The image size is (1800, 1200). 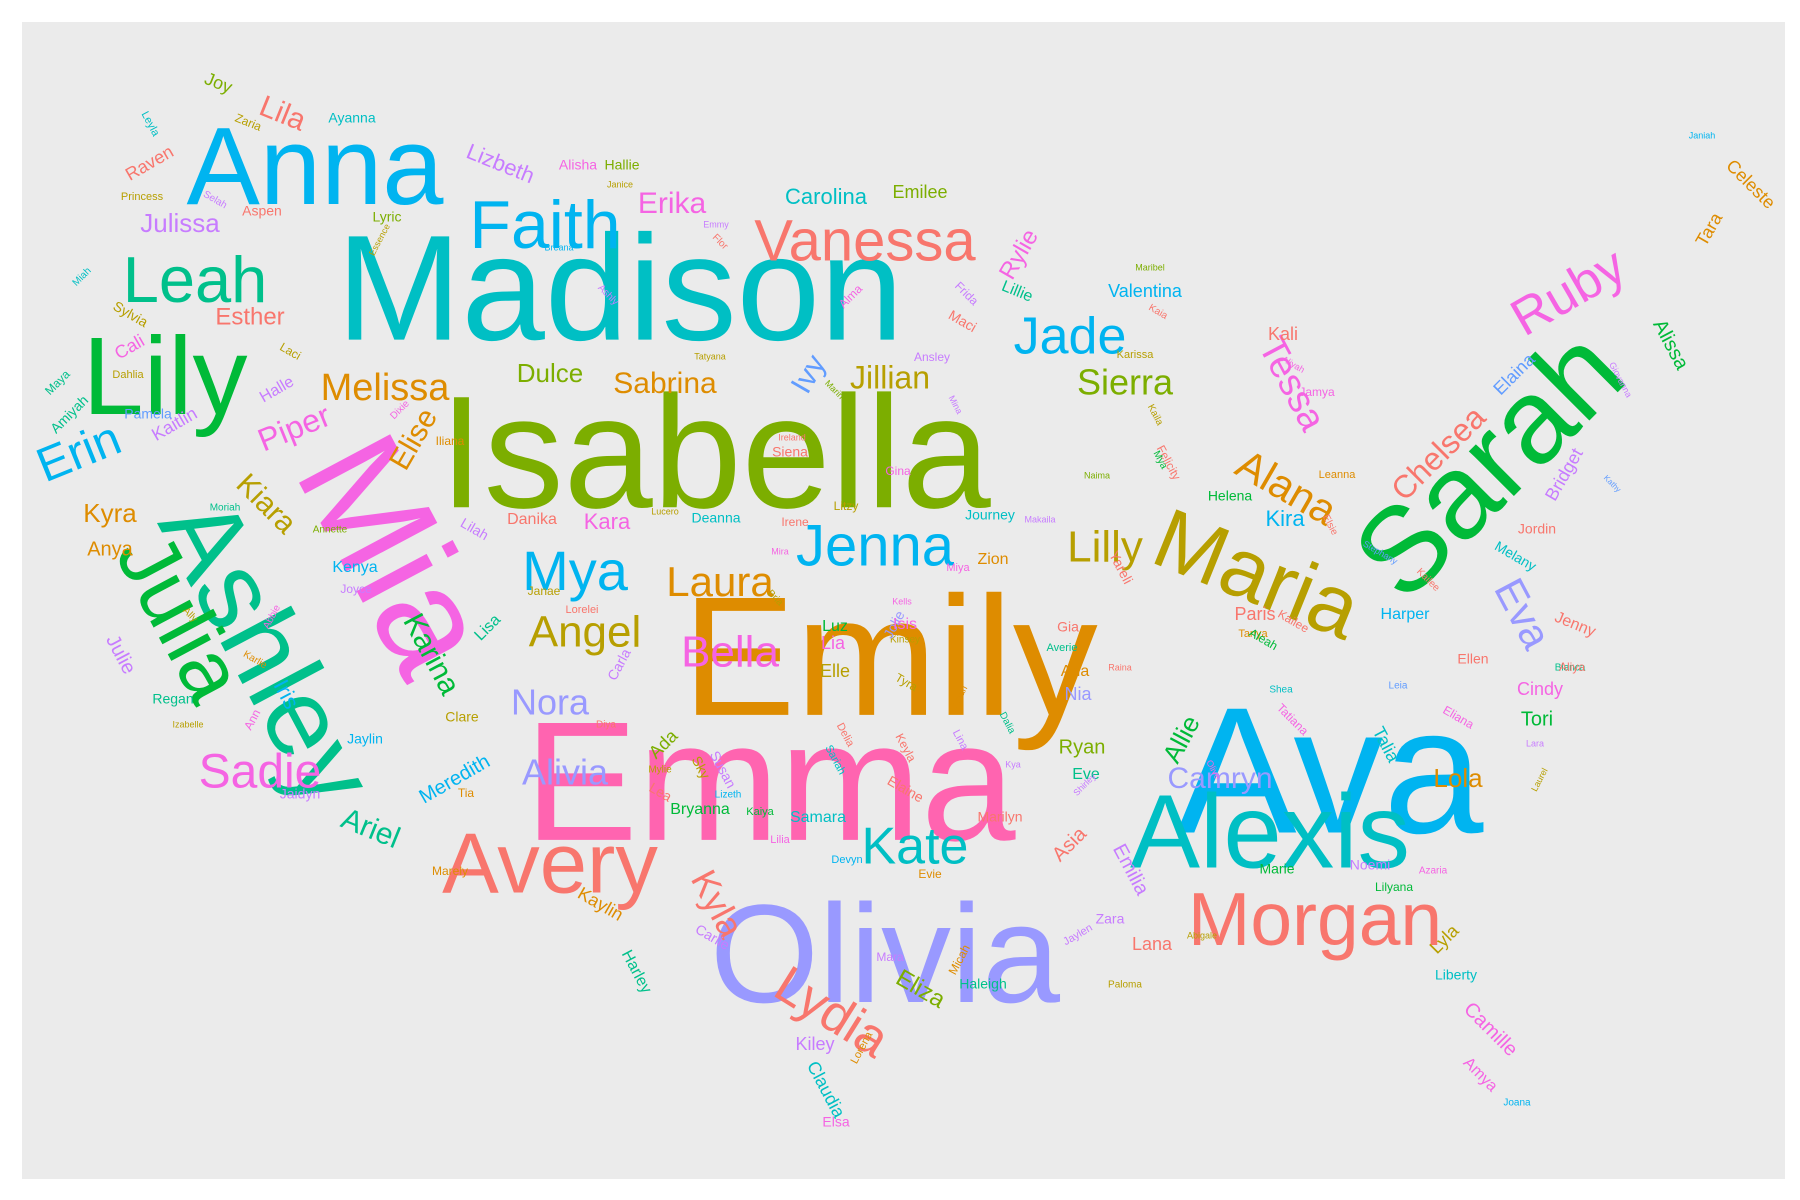 I want to click on word-miah: Miah, so click(x=82, y=277).